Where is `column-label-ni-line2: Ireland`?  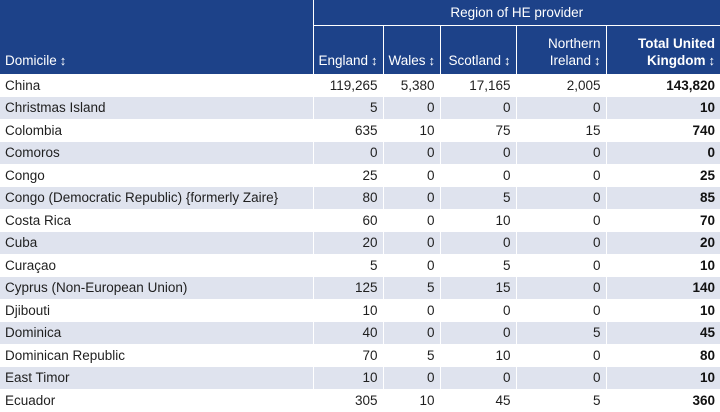
column-label-ni-line2: Ireland is located at coordinates (570, 60).